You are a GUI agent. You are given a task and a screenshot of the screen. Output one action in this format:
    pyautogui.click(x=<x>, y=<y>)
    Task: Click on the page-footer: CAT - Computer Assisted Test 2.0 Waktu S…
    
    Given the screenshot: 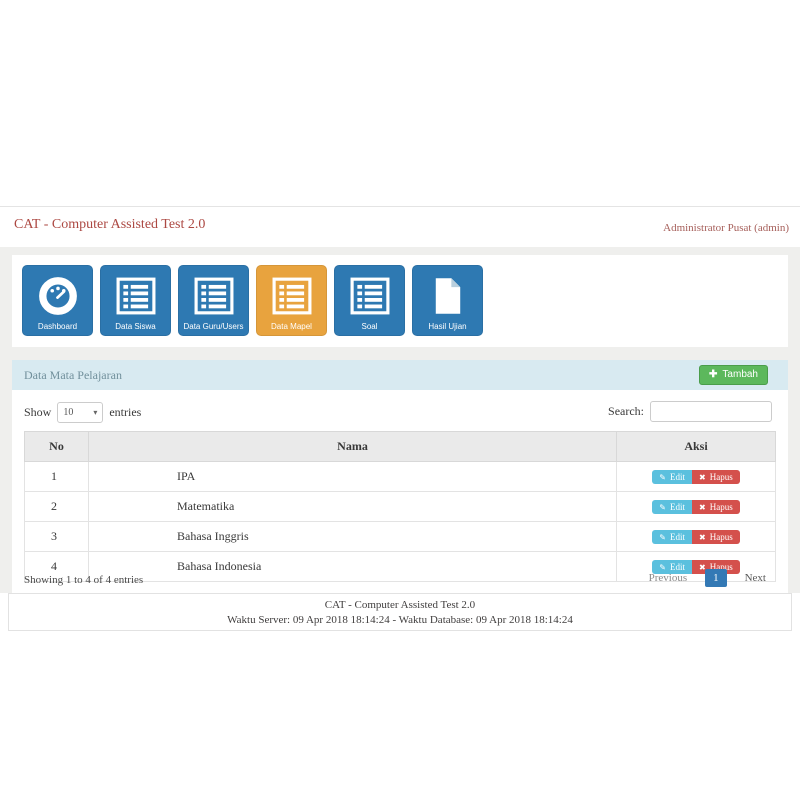 What is the action you would take?
    pyautogui.click(x=400, y=612)
    